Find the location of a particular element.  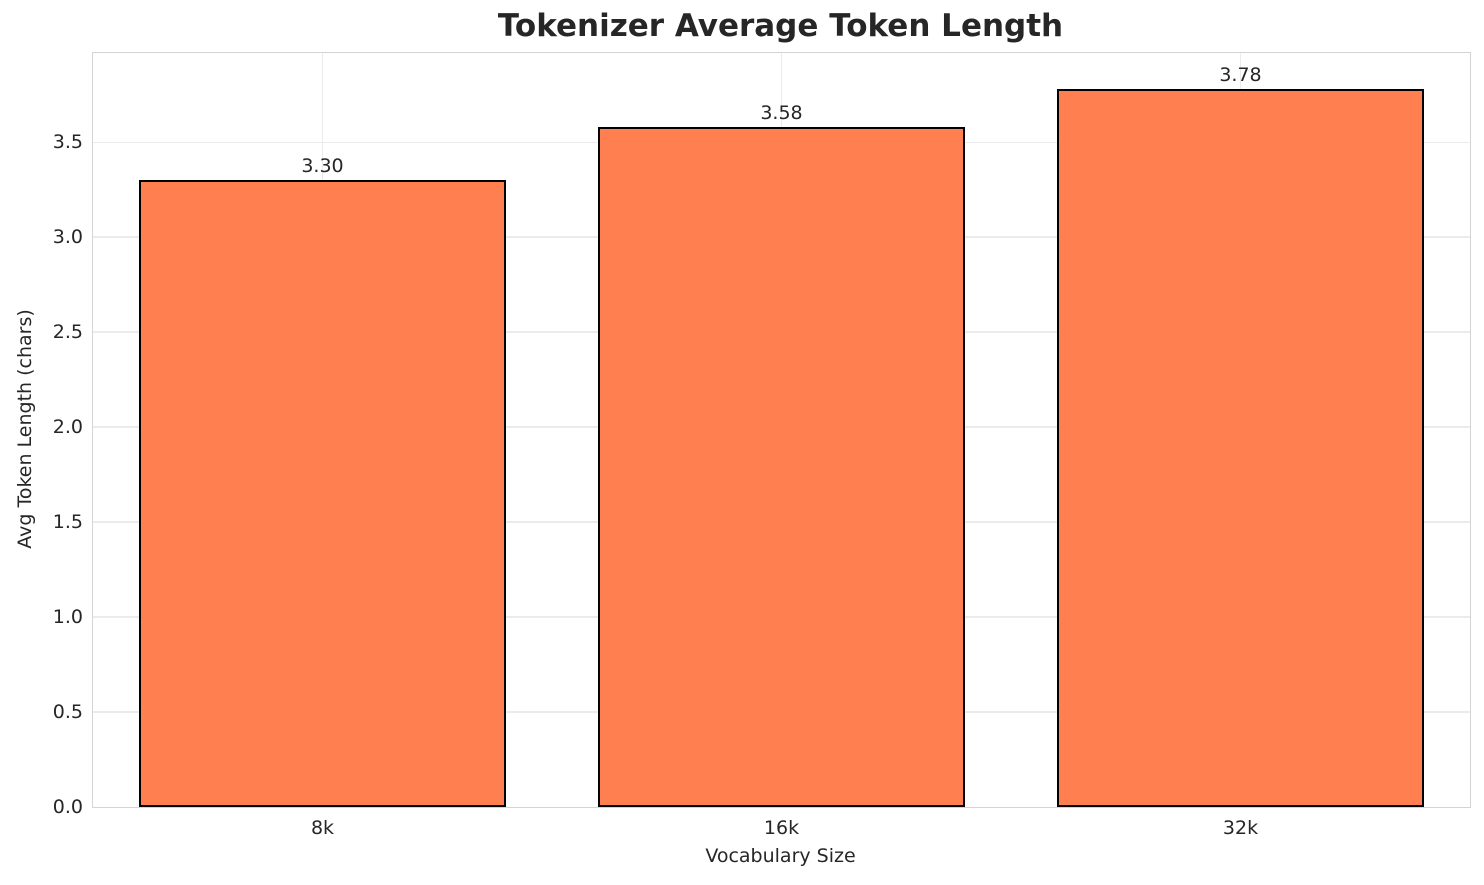

bar-value-label: 3.58 is located at coordinates (781, 113).